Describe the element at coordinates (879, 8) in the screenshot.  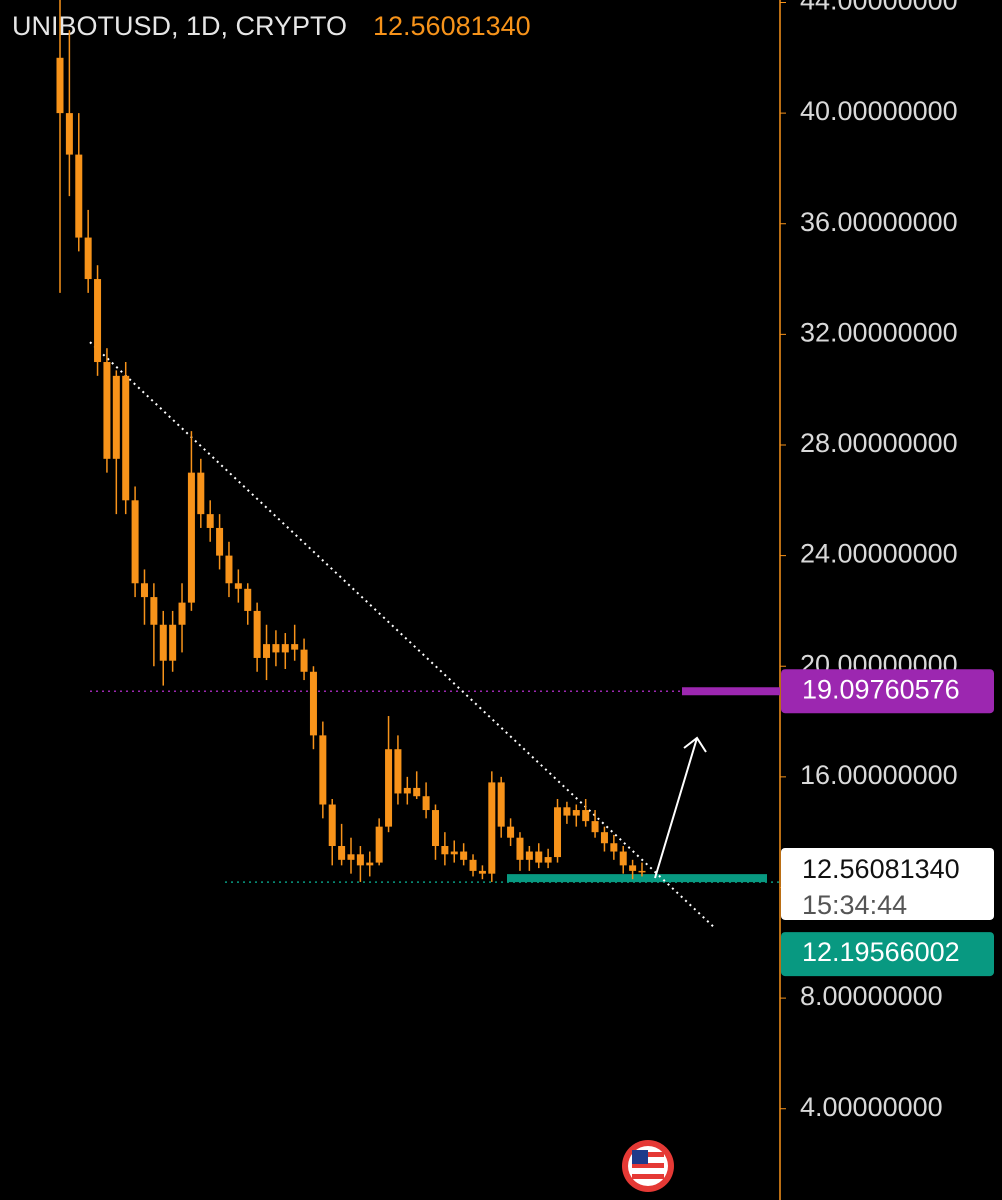
I see `y-tick-label: 44.00000000` at that location.